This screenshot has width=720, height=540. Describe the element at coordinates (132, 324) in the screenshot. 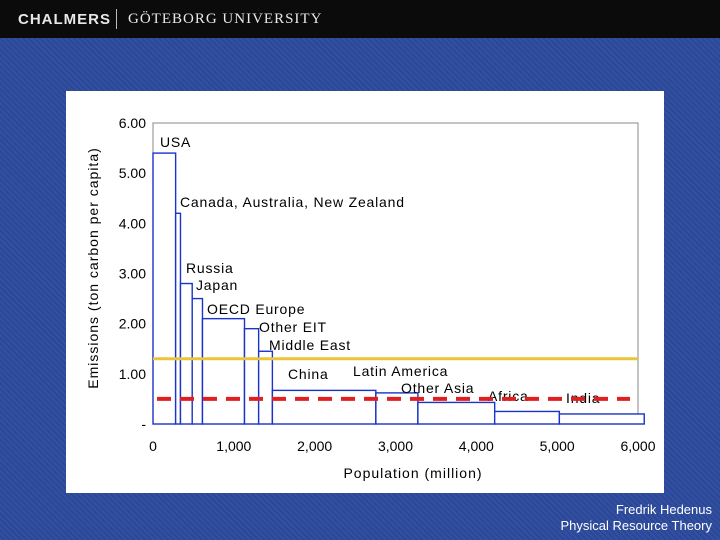

I see `y-tick-label: 2.00` at that location.